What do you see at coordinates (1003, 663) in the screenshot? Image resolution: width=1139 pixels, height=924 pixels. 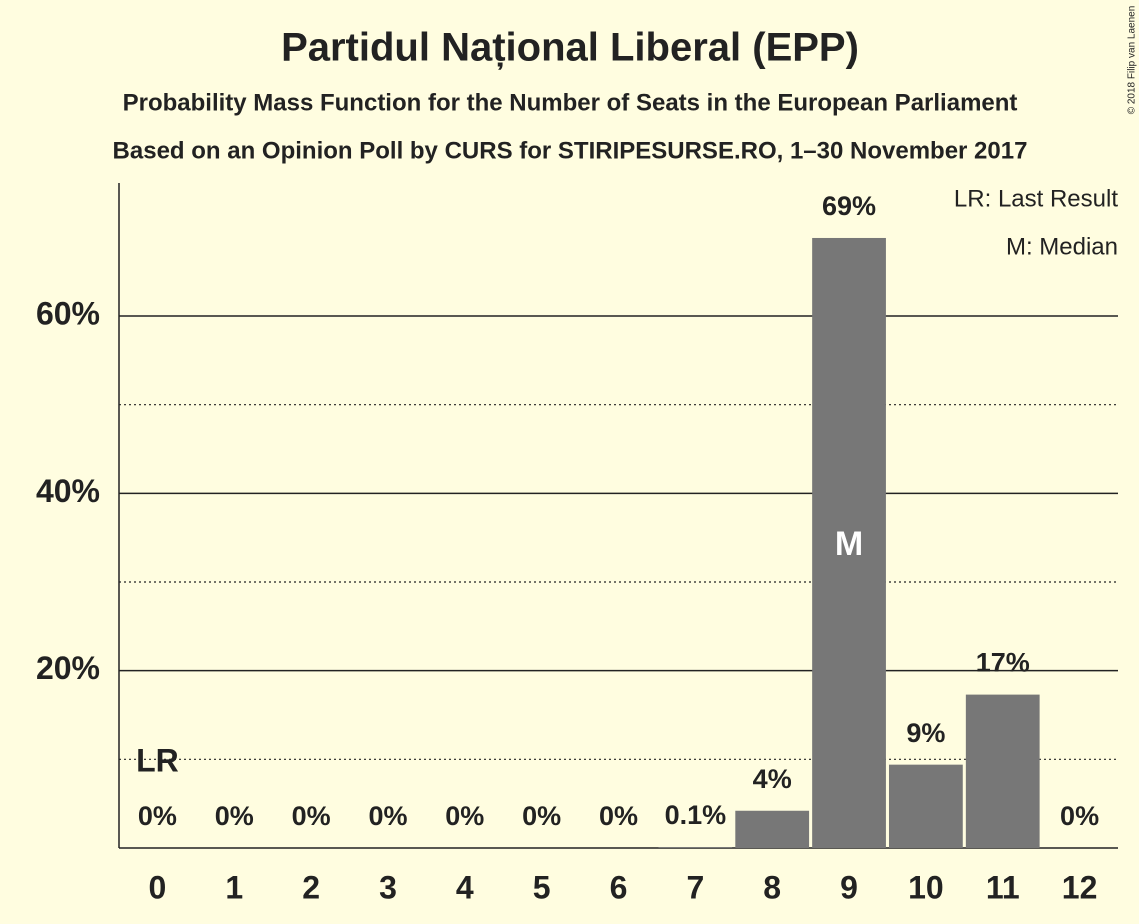 I see `value-label: 17%` at bounding box center [1003, 663].